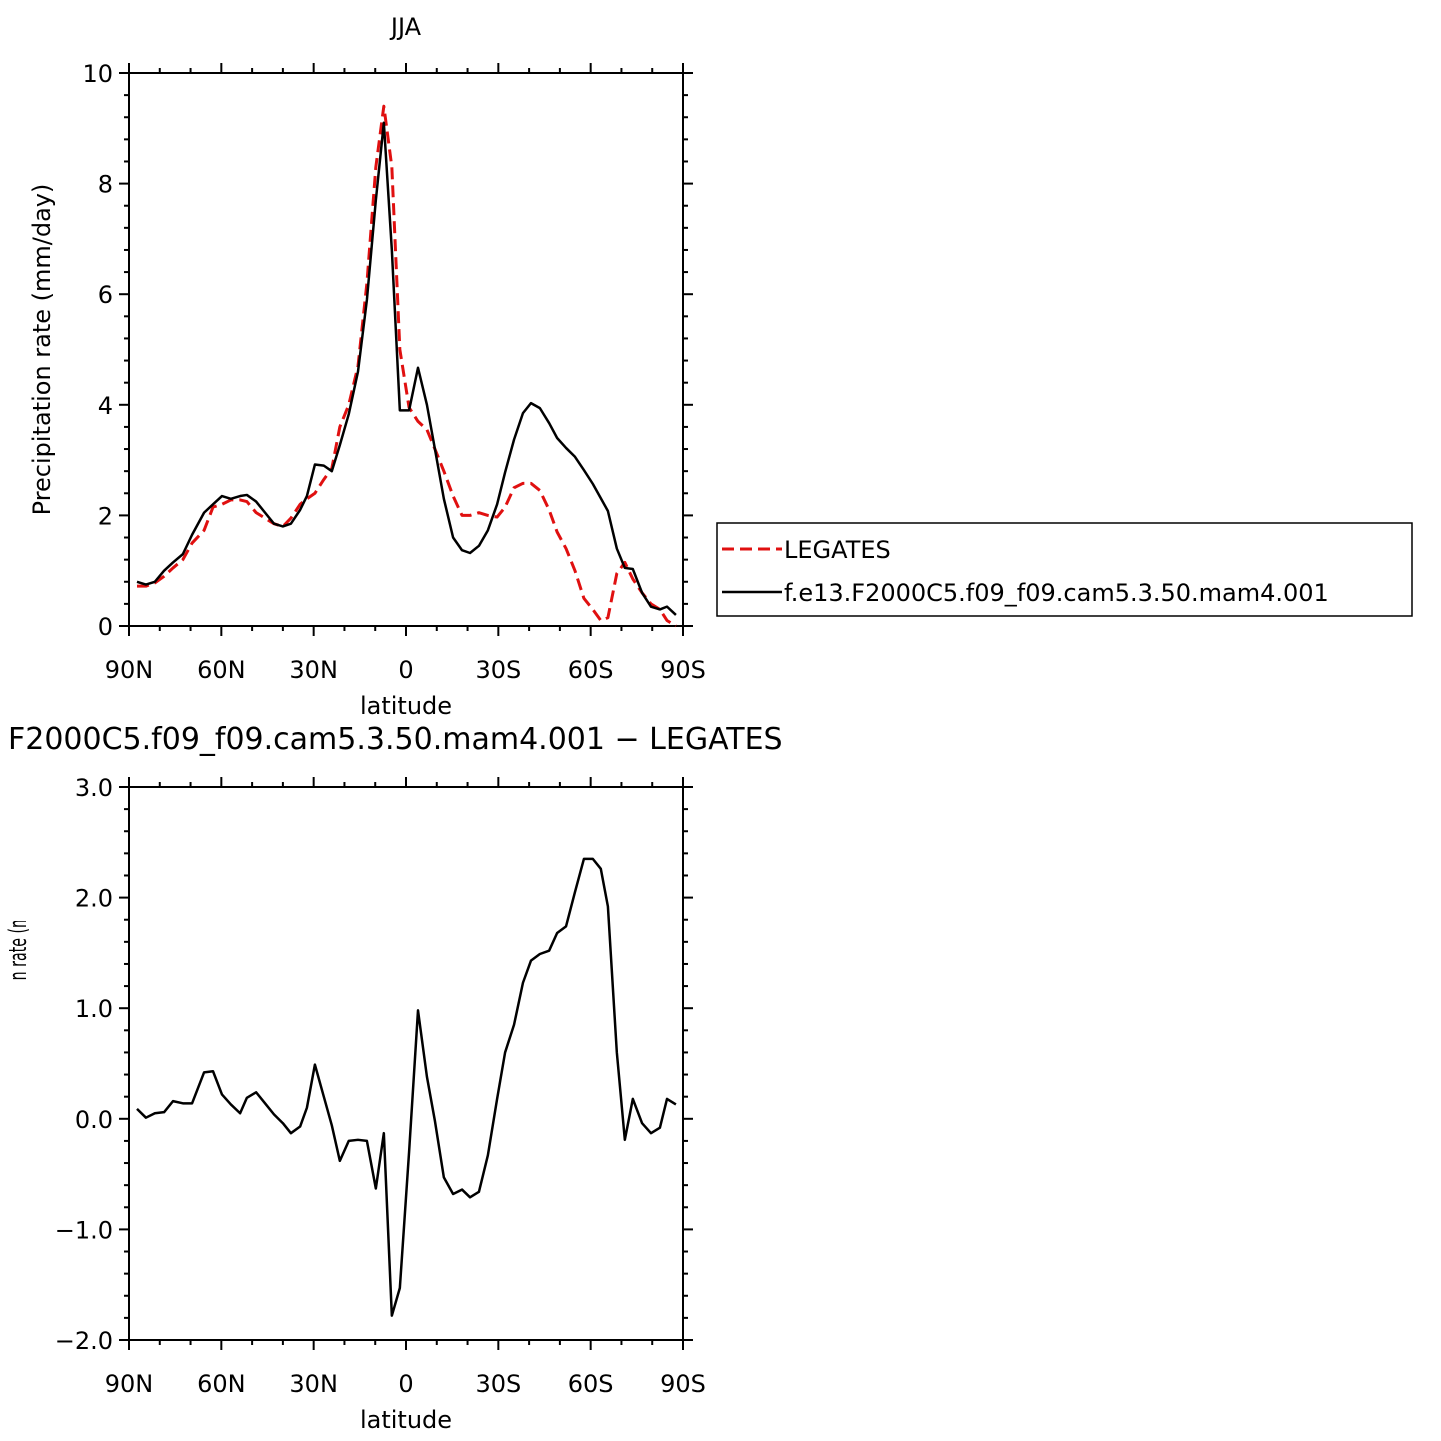 The image size is (1441, 1441). What do you see at coordinates (84, 1230) in the screenshot?
I see `y-tick-label: −1.0` at bounding box center [84, 1230].